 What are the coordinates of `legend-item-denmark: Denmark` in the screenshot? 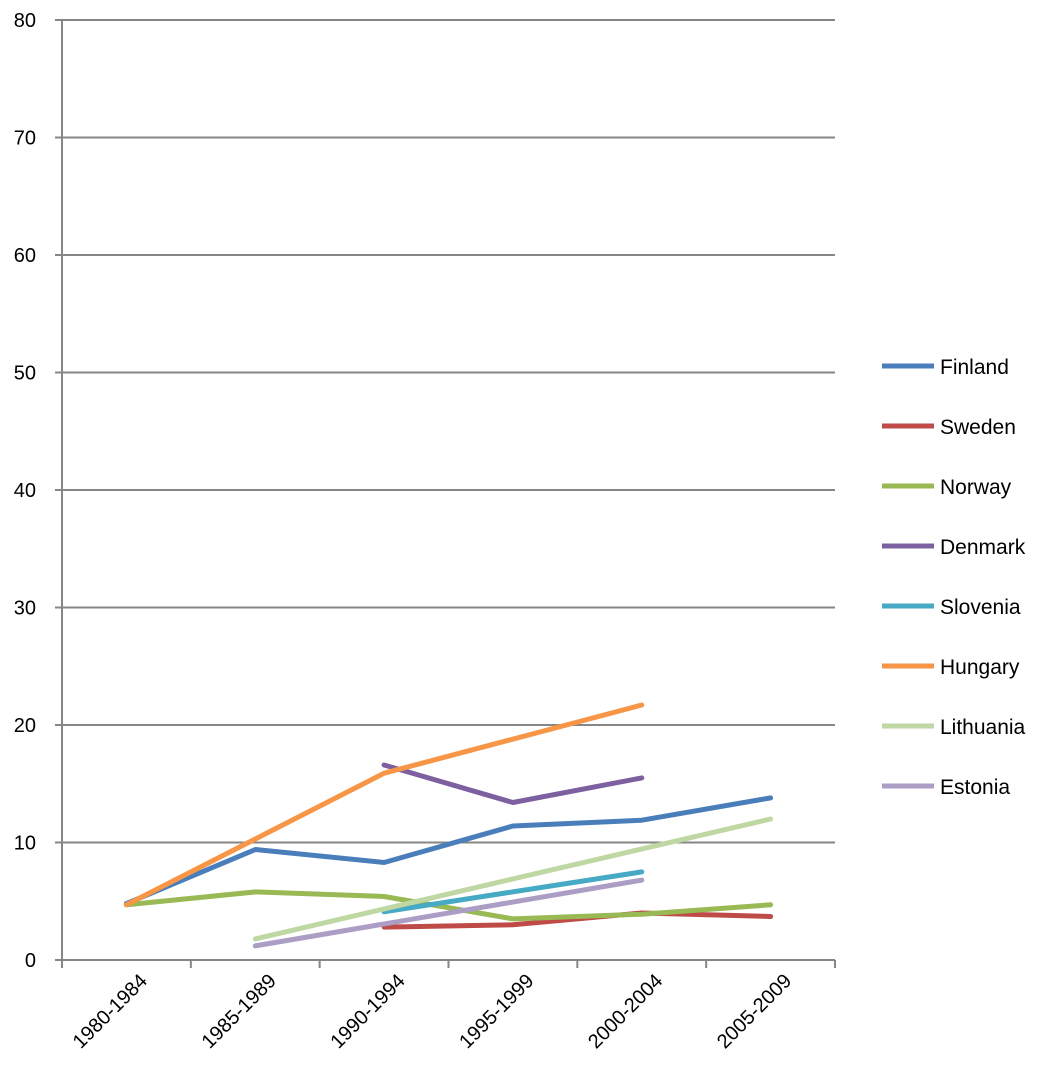 It's located at (954, 547).